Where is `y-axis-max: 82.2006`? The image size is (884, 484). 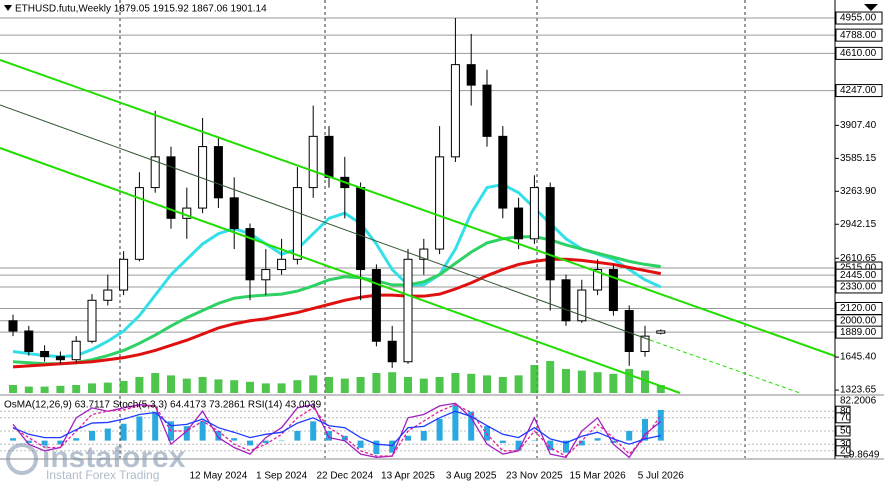 y-axis-max: 82.2006 is located at coordinates (858, 401).